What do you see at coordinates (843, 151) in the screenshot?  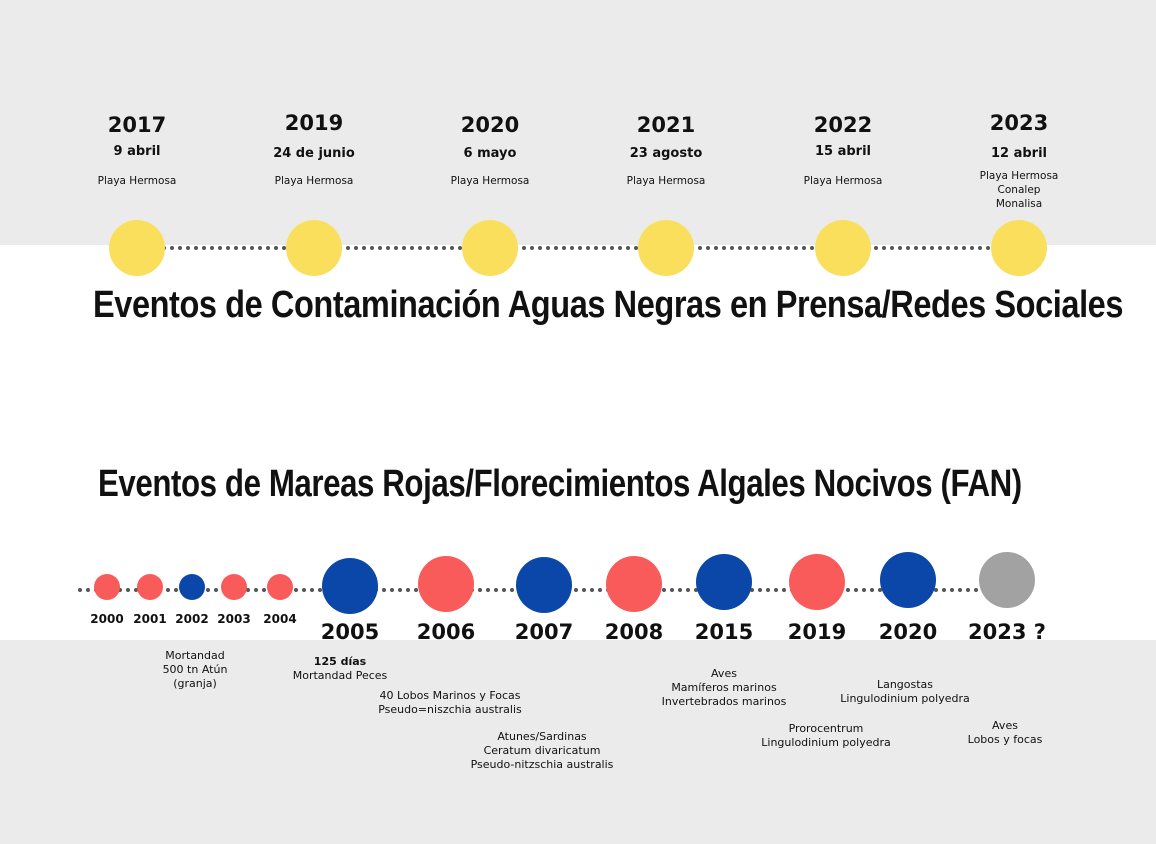 I see `sewage-event-date: 15 abril` at bounding box center [843, 151].